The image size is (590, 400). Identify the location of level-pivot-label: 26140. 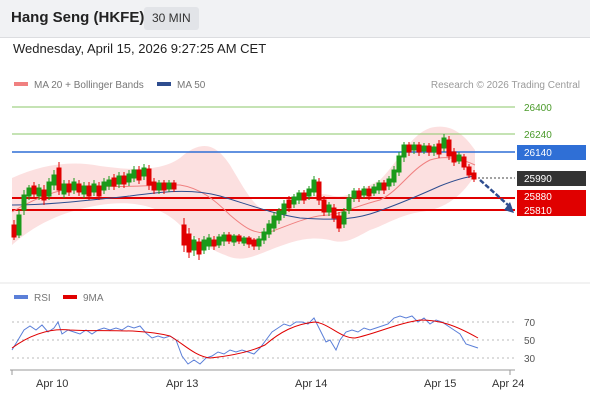
(538, 153).